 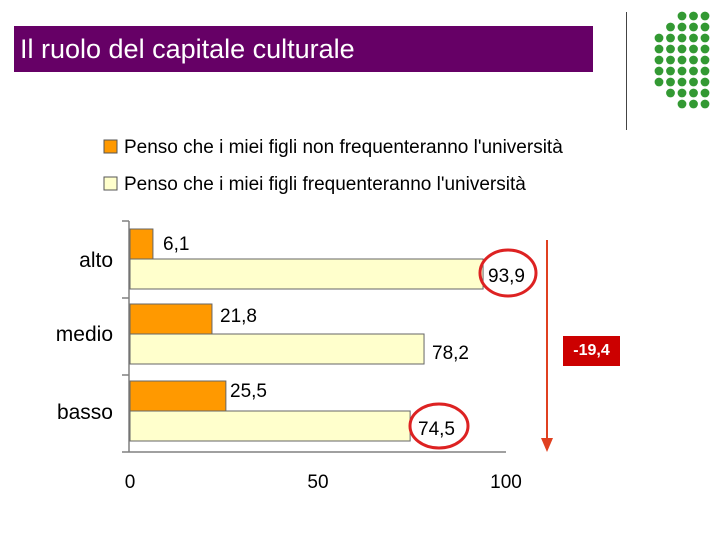 I want to click on value-label-alto-si: 93,9, so click(x=506, y=276).